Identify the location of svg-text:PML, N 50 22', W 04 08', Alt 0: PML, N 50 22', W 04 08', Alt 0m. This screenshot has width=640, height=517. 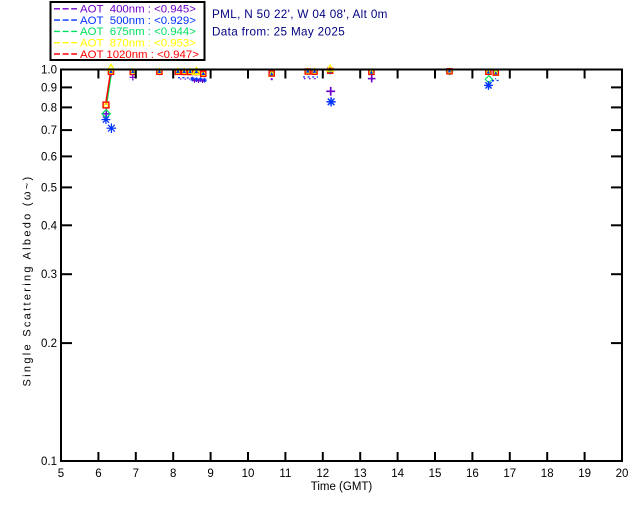
(300, 14).